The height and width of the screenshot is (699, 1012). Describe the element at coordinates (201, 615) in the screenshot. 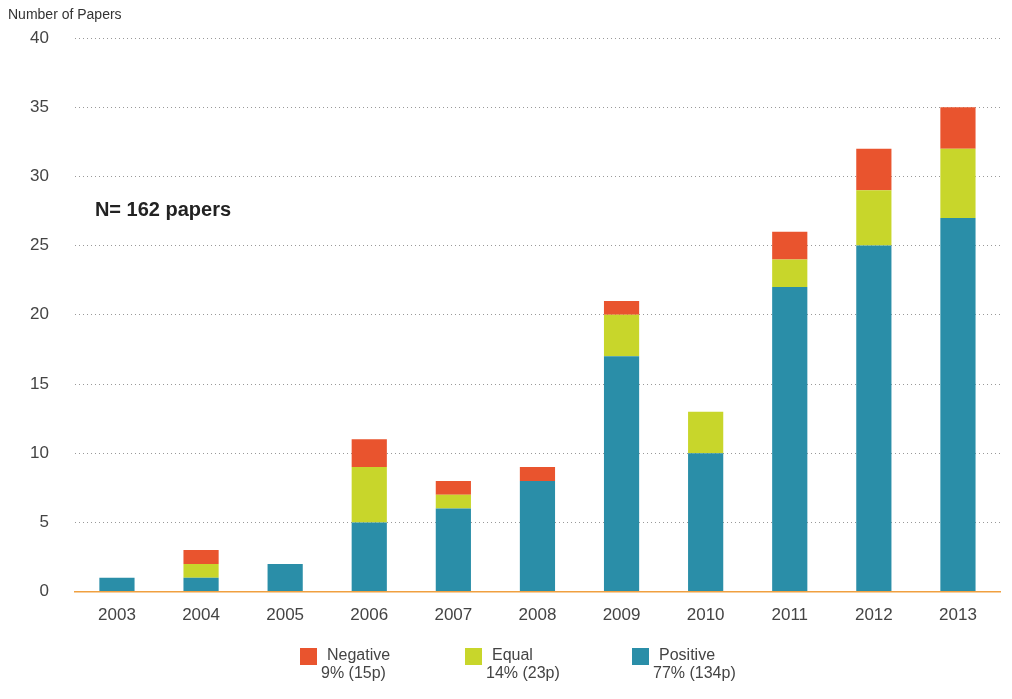

I see `x-tick-label: 2004` at that location.